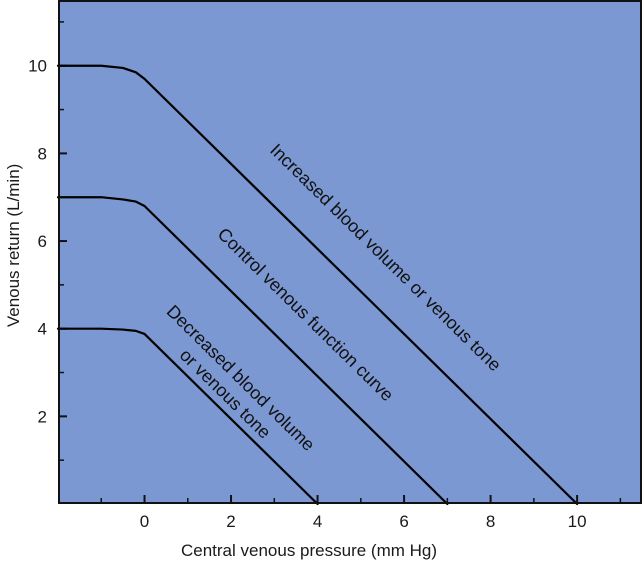 This screenshot has width=642, height=565. Describe the element at coordinates (42, 329) in the screenshot. I see `y-tick-label: 4` at that location.